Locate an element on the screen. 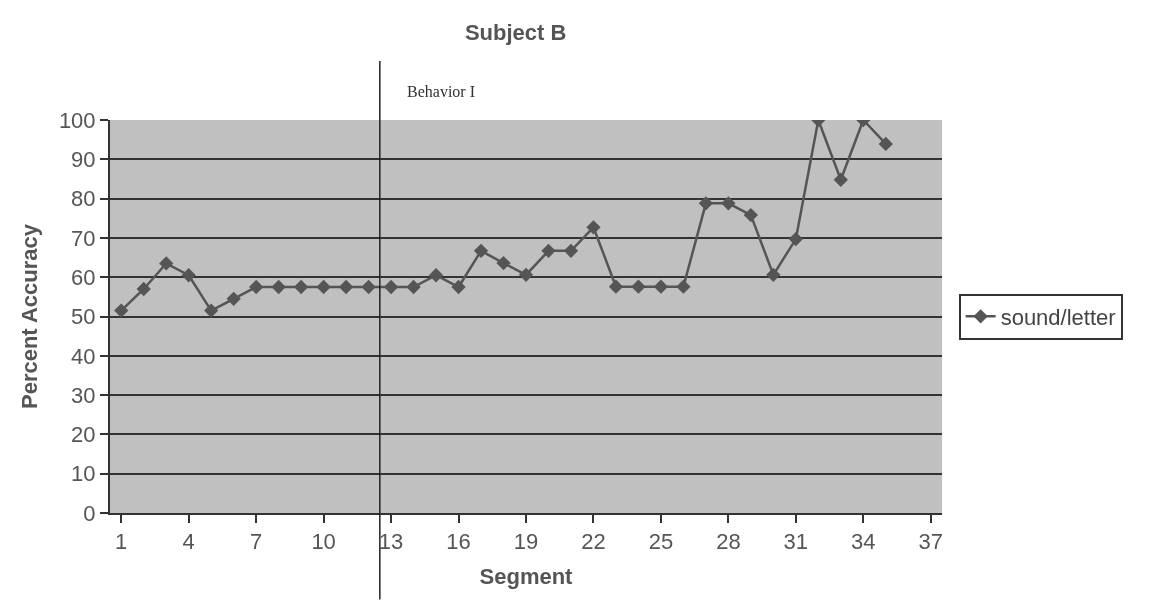  x-tick-label: 19 is located at coordinates (526, 542).